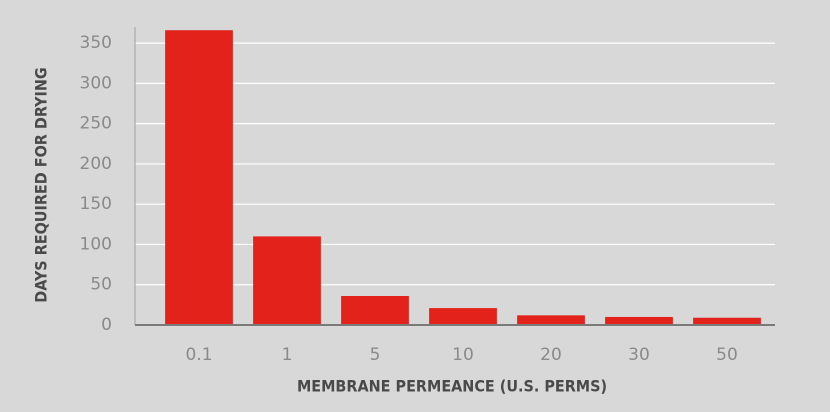 Image resolution: width=830 pixels, height=412 pixels. Describe the element at coordinates (96, 43) in the screenshot. I see `y-tick-label: 350` at that location.